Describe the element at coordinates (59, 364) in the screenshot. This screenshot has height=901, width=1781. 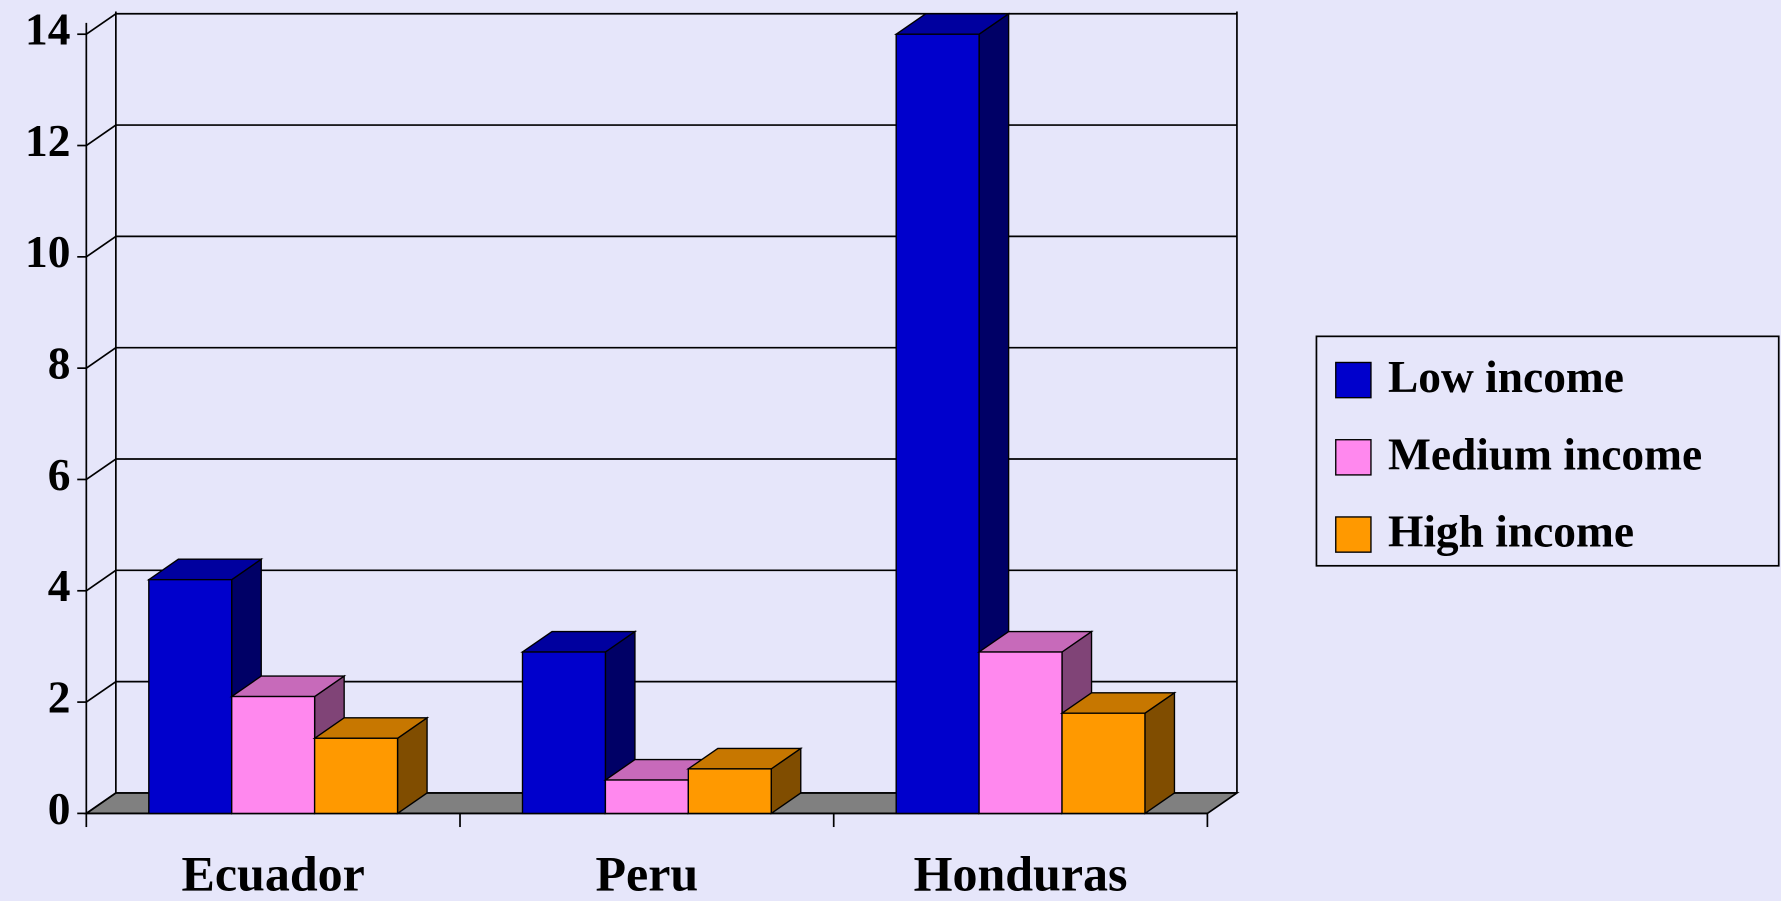
I see `y-tick-label: 8` at that location.